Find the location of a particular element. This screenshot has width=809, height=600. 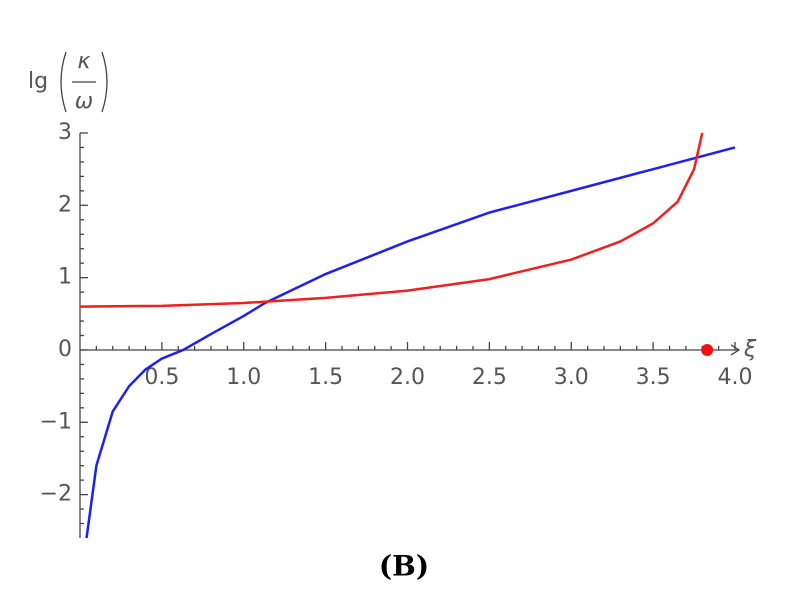

x-tick-label: 4.0 is located at coordinates (735, 377).